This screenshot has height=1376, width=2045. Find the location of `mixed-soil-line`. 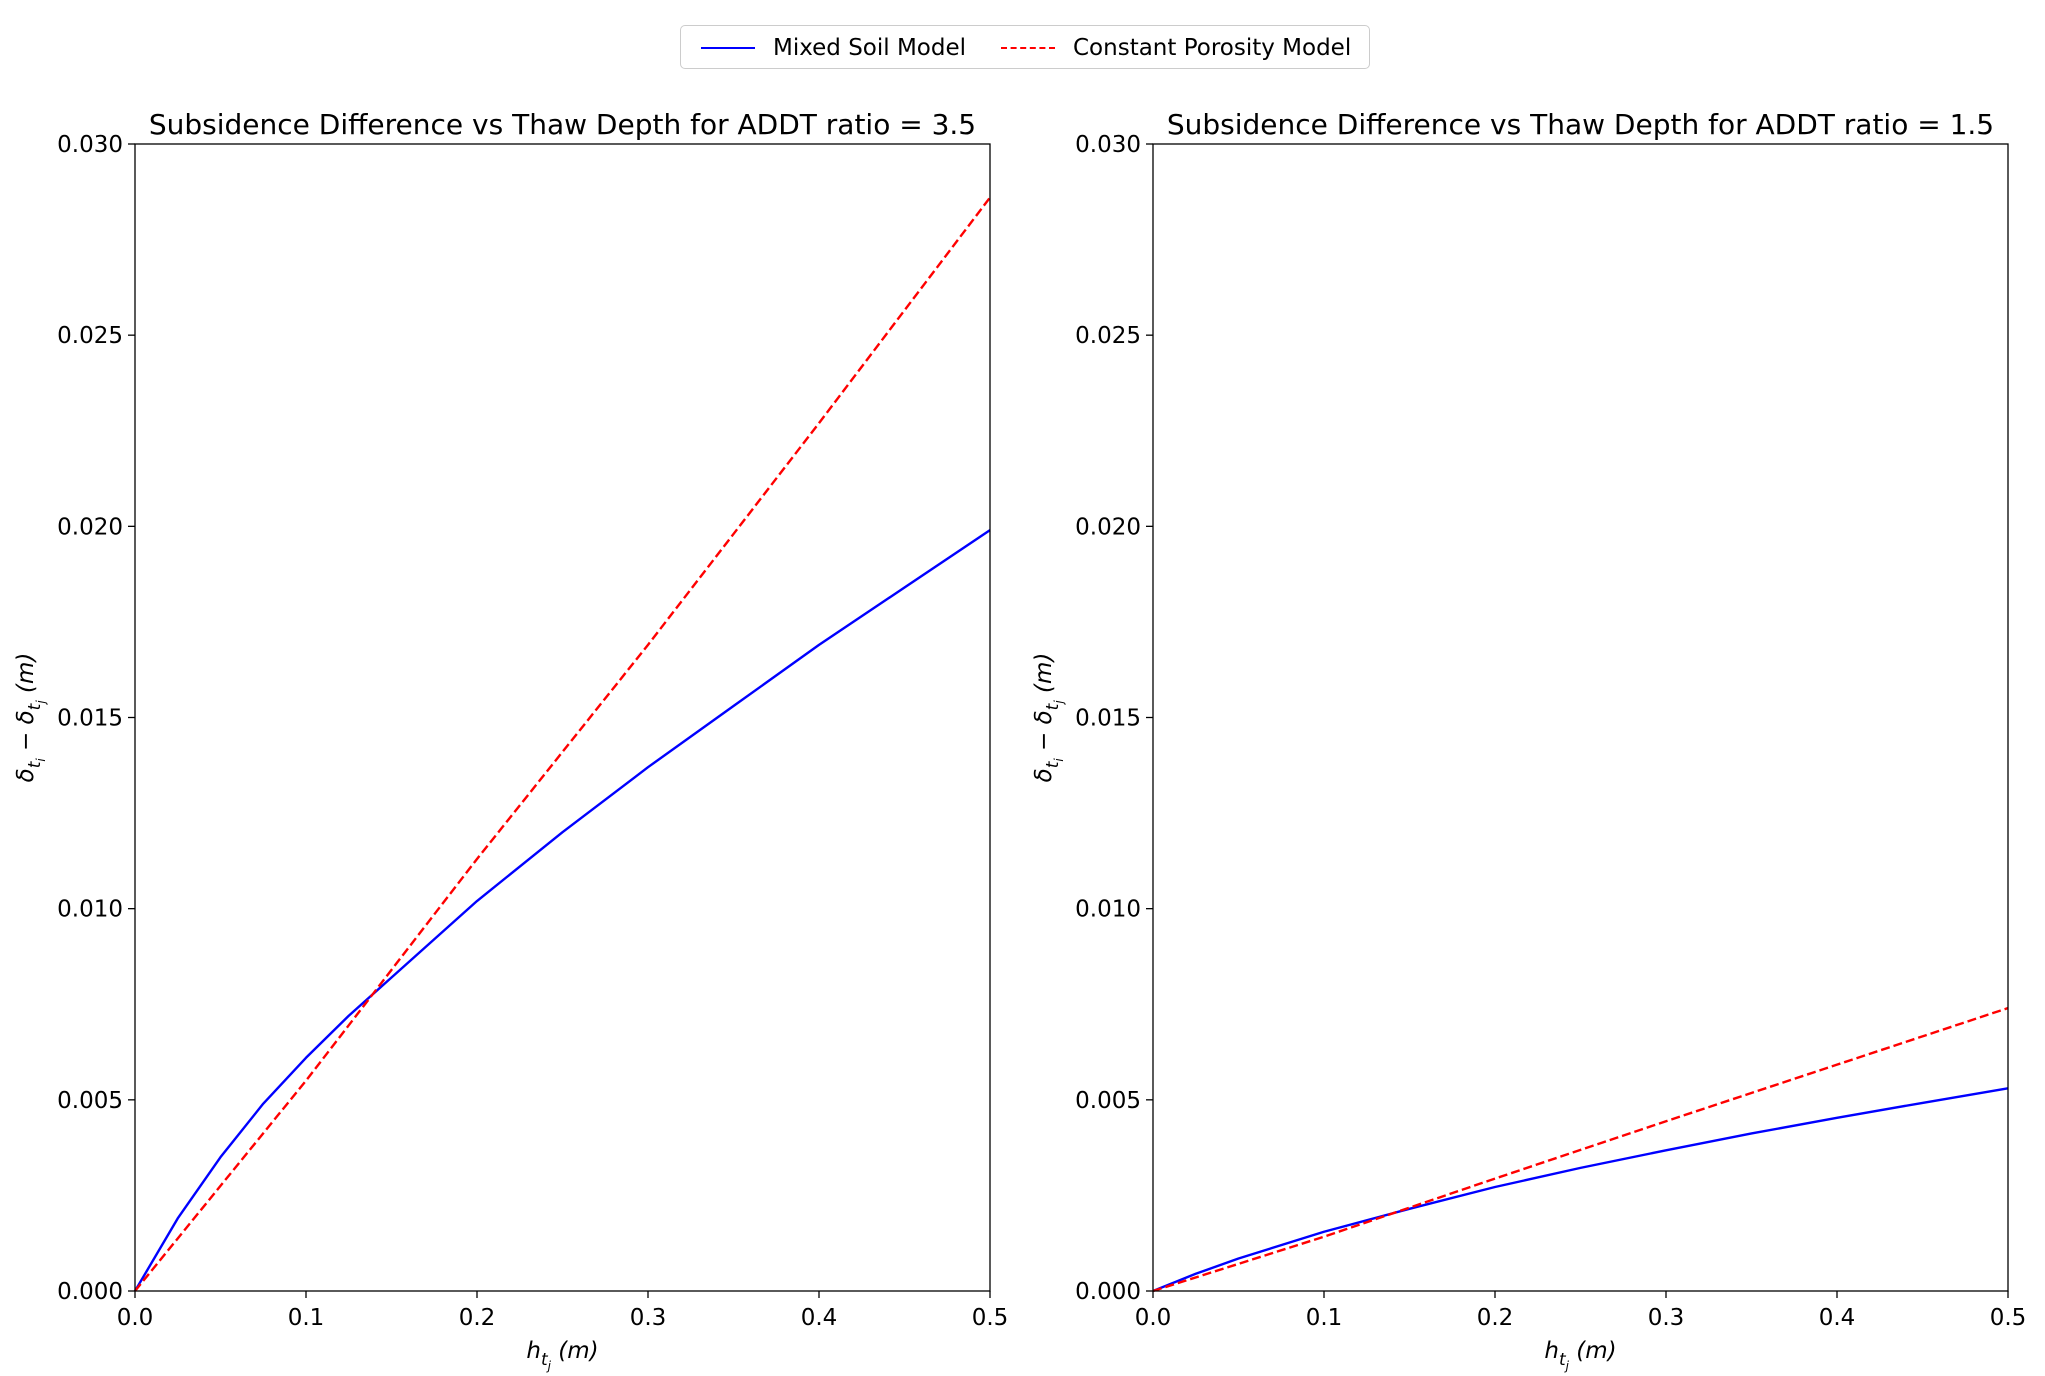

mixed-soil-line is located at coordinates (1580, 1190).